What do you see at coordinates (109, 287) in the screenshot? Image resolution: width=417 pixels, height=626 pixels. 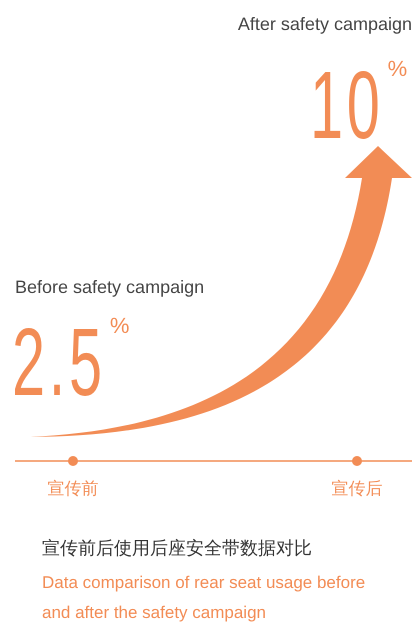 I see `text: Before safety campaign` at bounding box center [109, 287].